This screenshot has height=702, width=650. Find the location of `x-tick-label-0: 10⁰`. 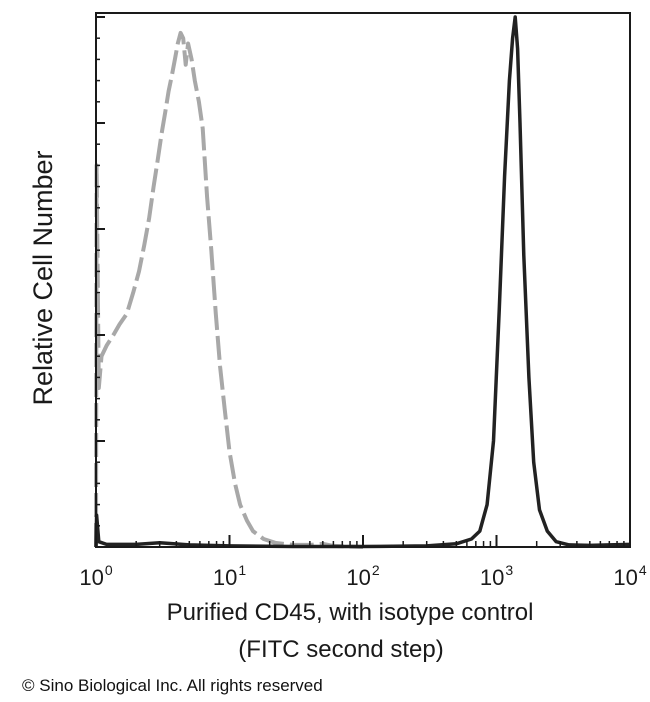

x-tick-label-0: 10⁰ is located at coordinates (95, 576).